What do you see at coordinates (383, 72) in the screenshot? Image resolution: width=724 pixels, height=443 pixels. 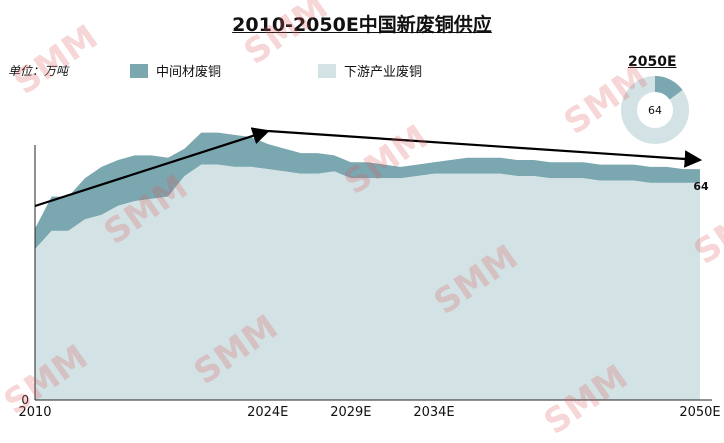 I see `legend-label-downstream: 下游产业废铜` at bounding box center [383, 72].